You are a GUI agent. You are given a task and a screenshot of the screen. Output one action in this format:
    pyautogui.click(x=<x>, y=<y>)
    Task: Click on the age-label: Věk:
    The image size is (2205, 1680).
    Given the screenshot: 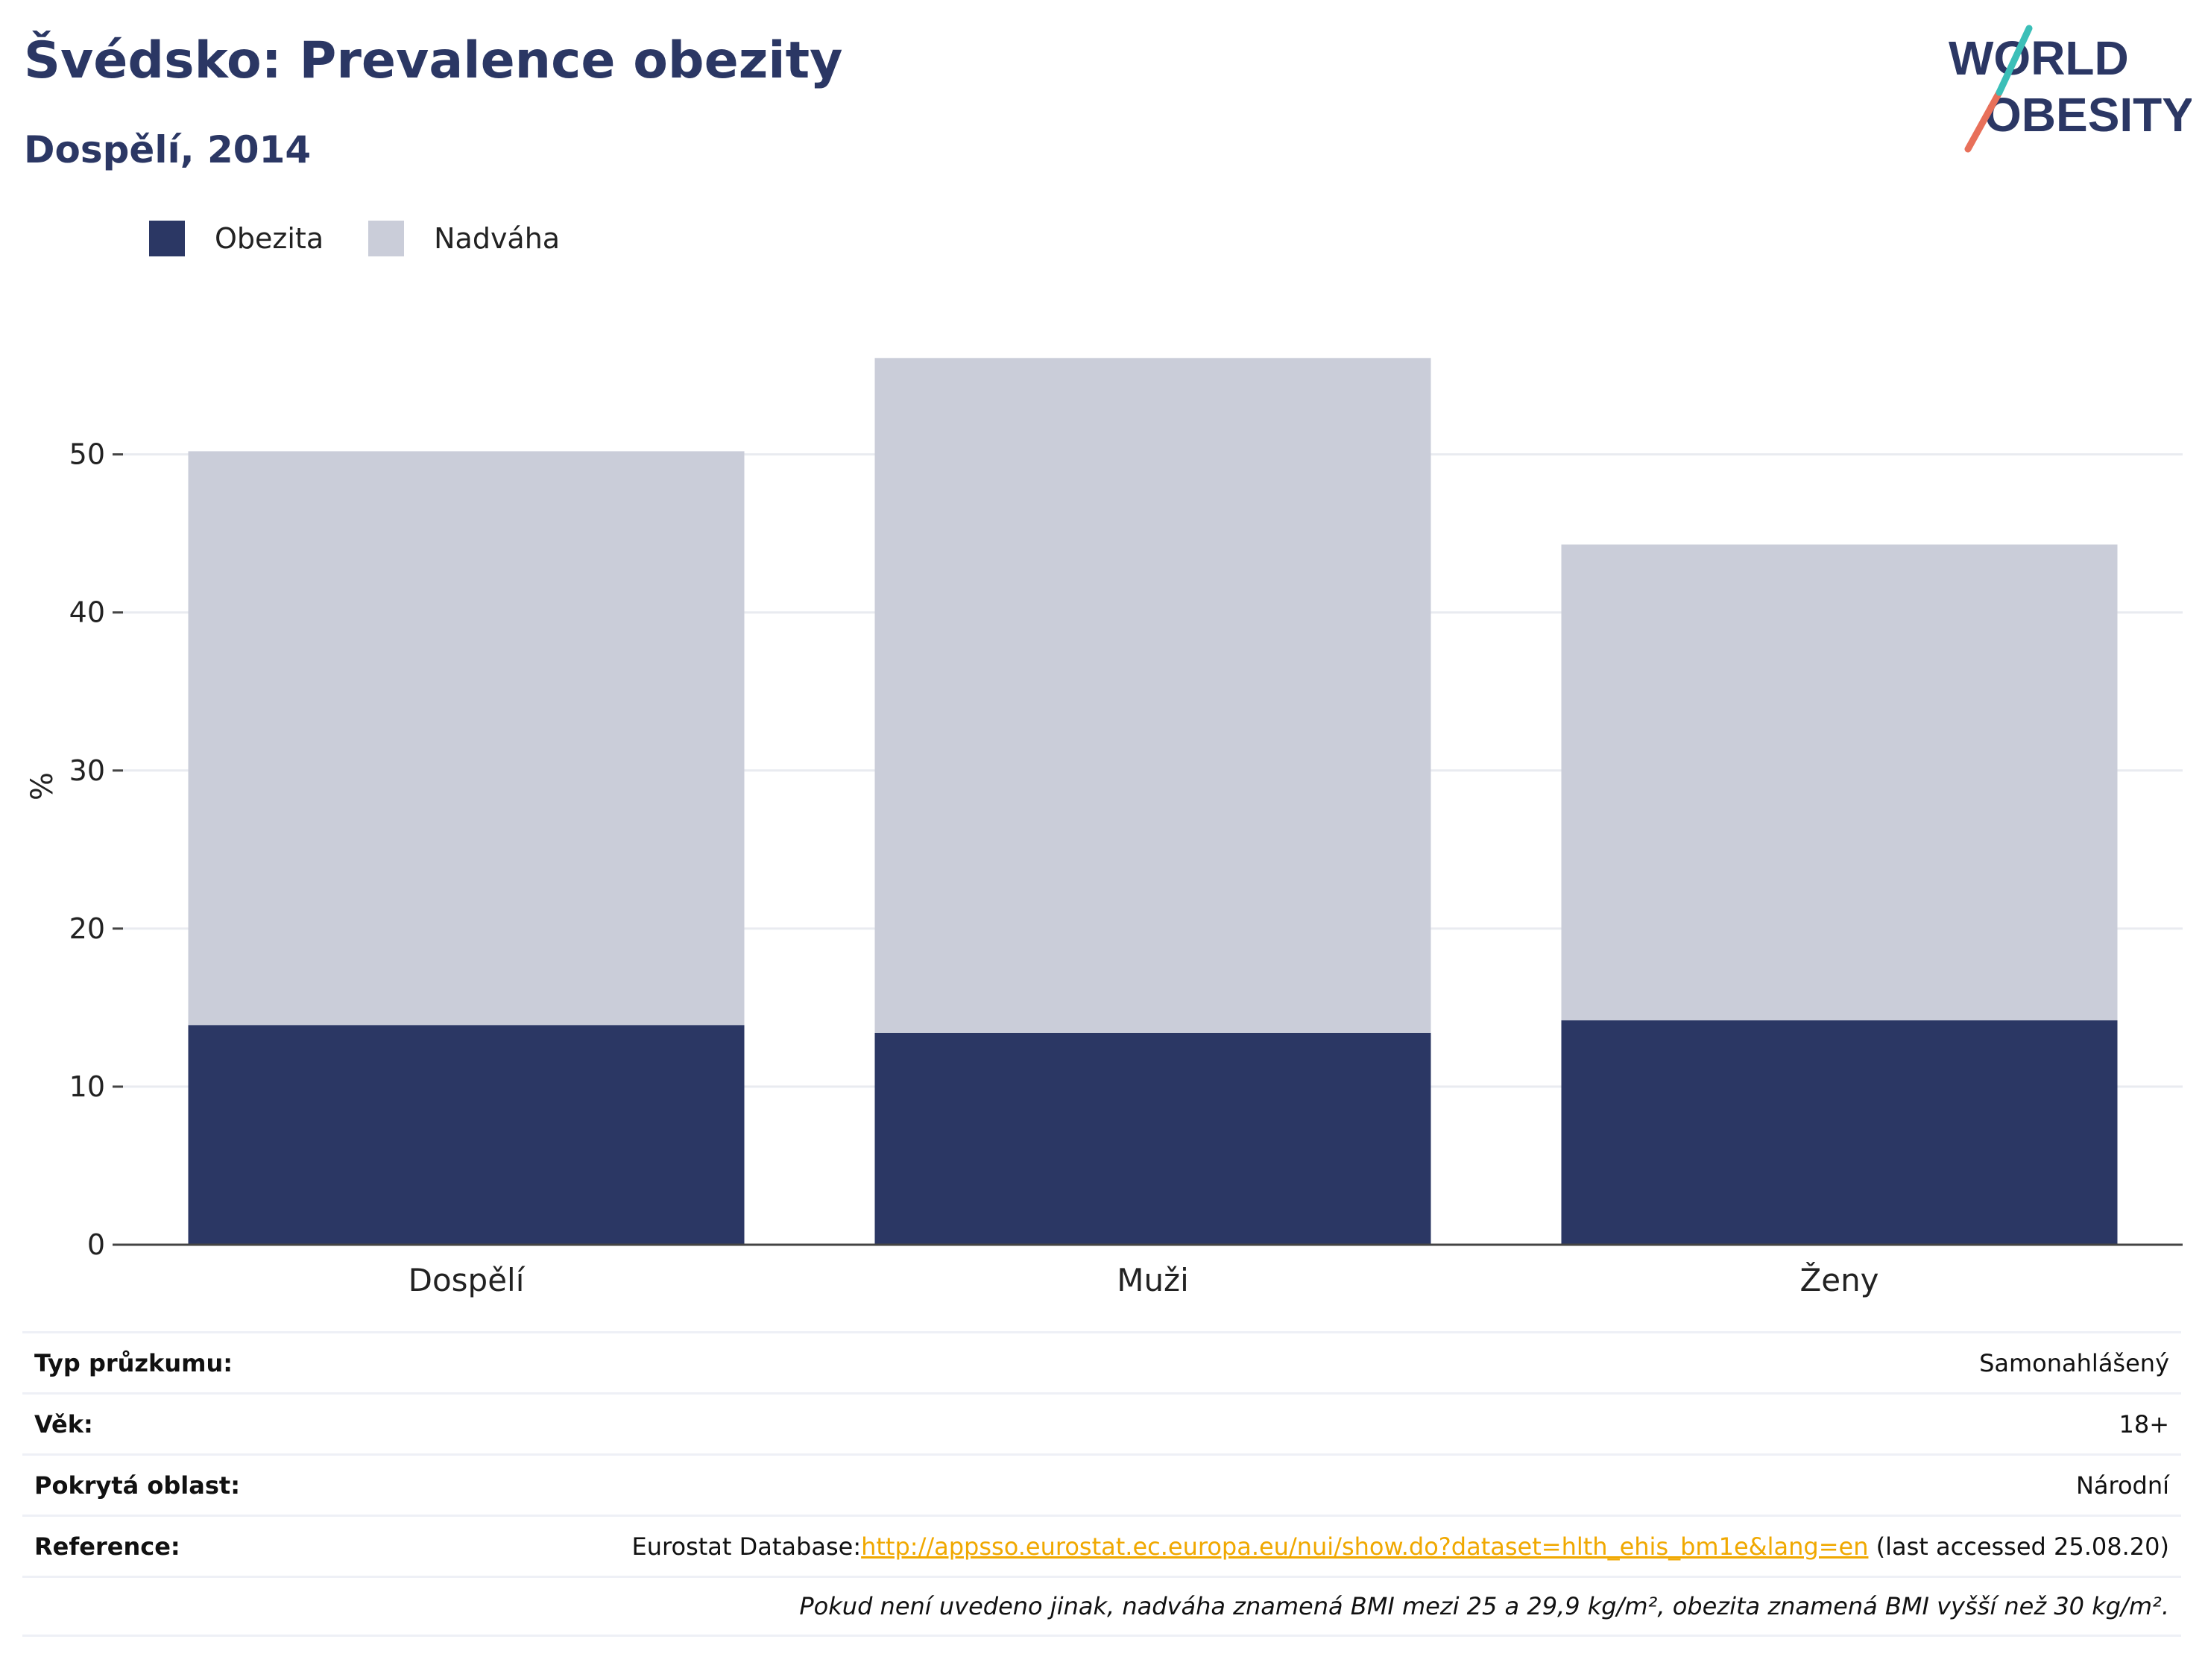 What is the action you would take?
    pyautogui.click(x=63, y=1424)
    